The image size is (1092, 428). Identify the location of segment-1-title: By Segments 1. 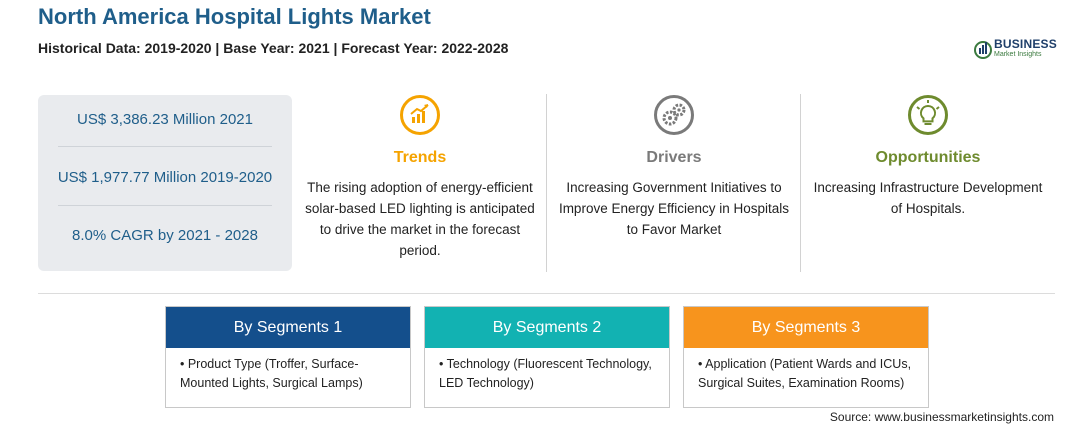
(288, 327).